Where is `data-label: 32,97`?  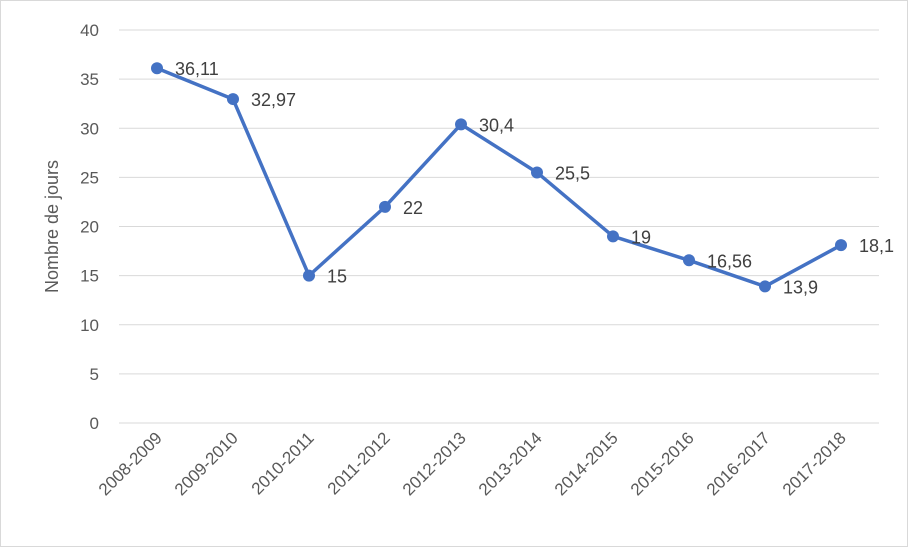
data-label: 32,97 is located at coordinates (273, 100).